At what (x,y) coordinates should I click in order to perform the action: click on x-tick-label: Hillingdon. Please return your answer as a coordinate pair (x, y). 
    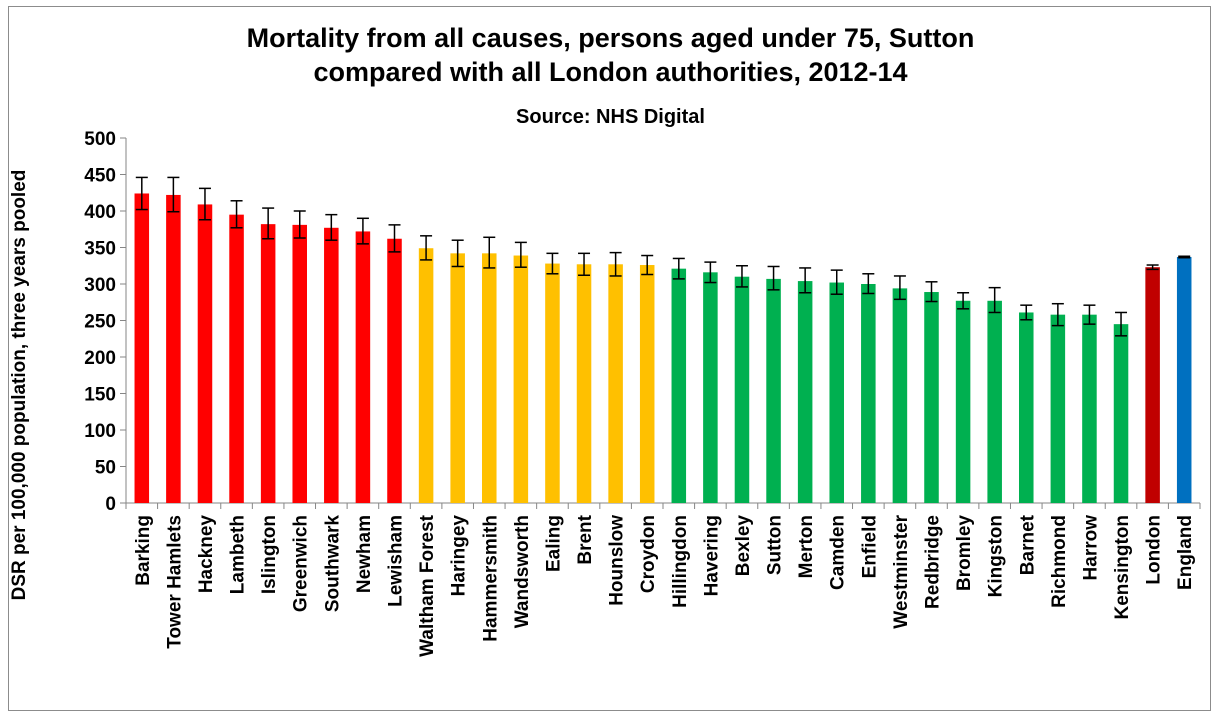
    Looking at the image, I should click on (680, 561).